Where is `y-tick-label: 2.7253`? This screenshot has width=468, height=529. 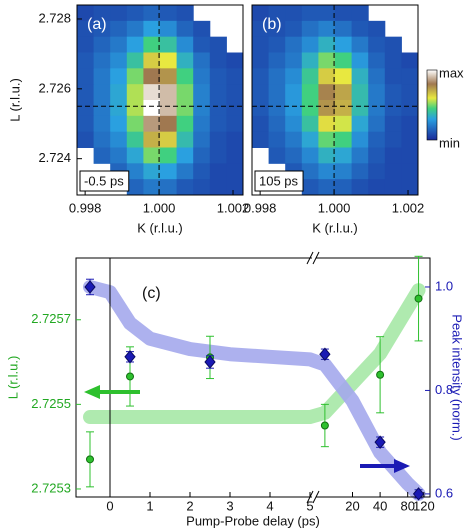
y-tick-label: 2.7253 is located at coordinates (51, 487).